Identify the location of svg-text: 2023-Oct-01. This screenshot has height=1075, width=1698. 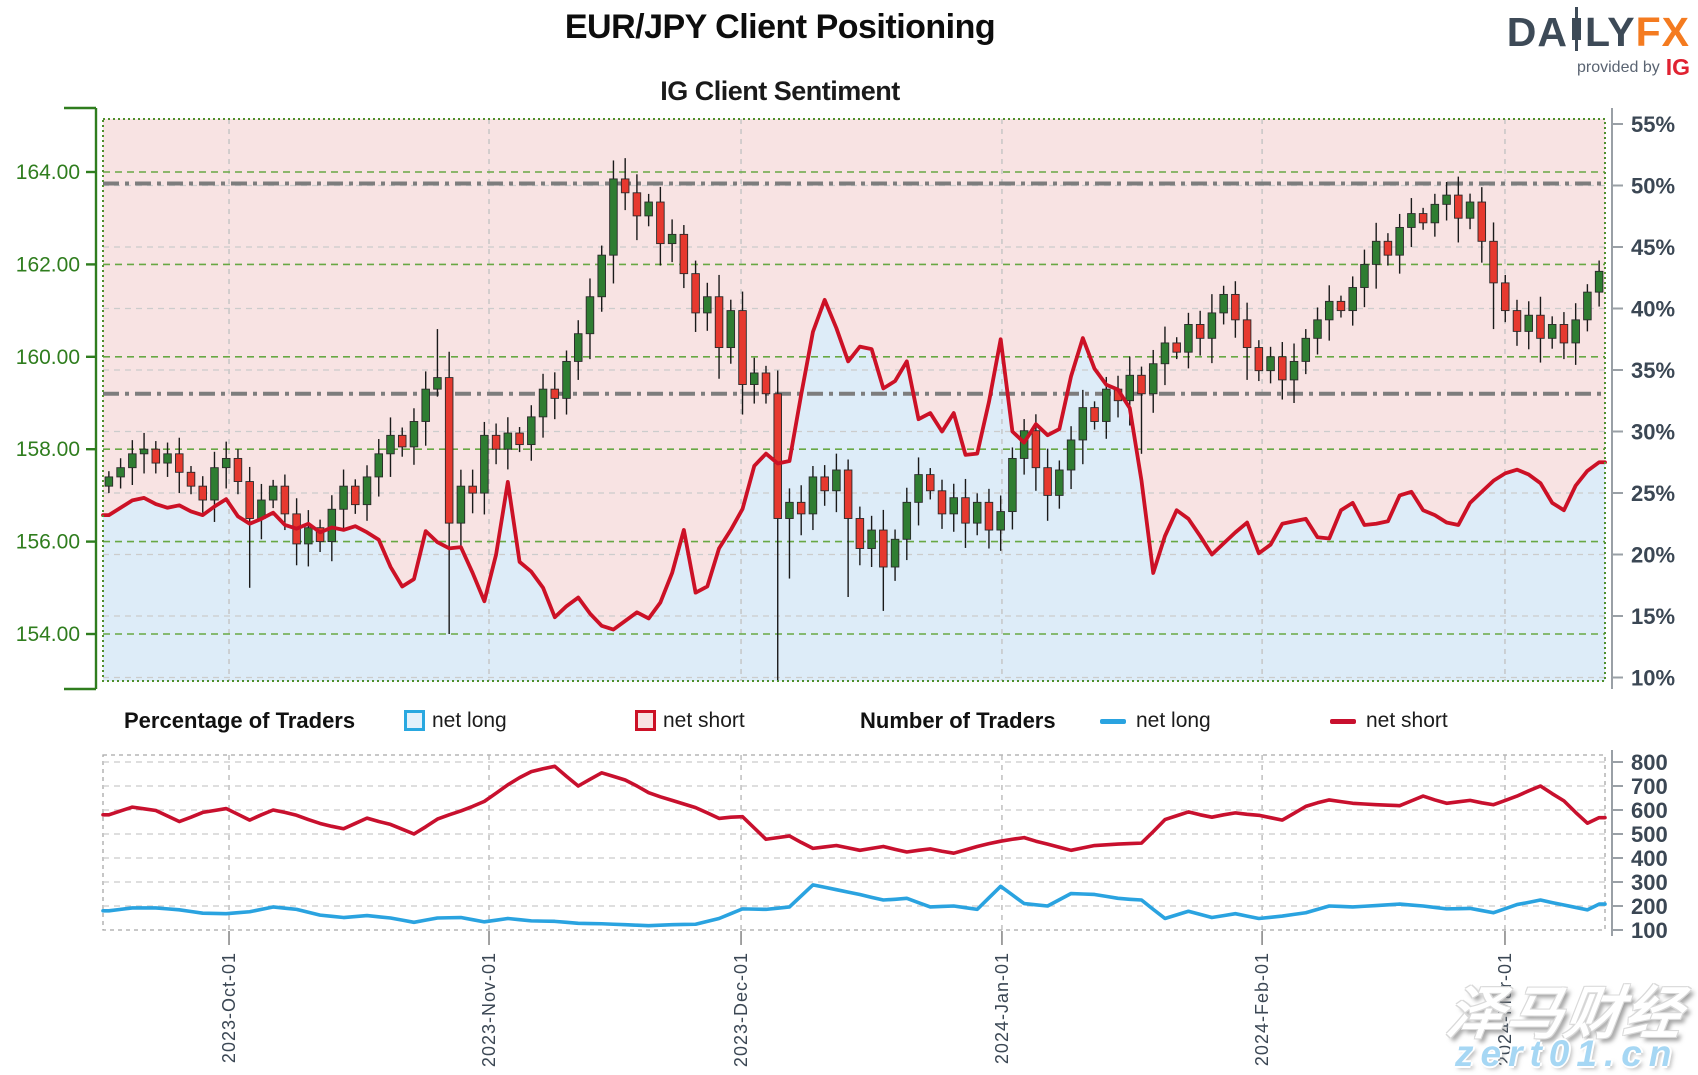
(229, 1007).